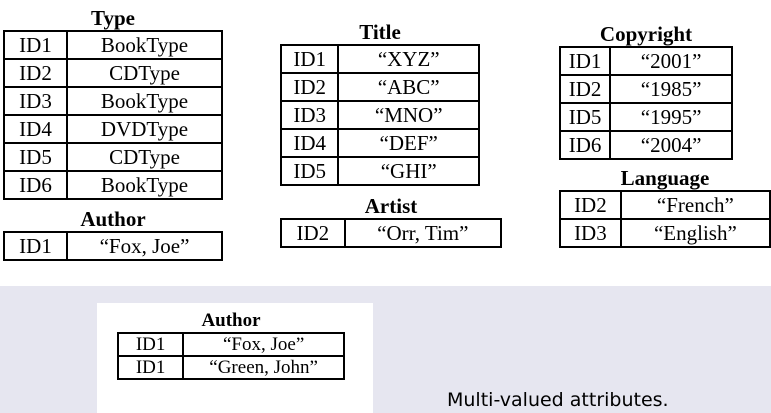 The width and height of the screenshot is (771, 413). I want to click on author-table: ID1 “Fox, Joe”, so click(112, 246).